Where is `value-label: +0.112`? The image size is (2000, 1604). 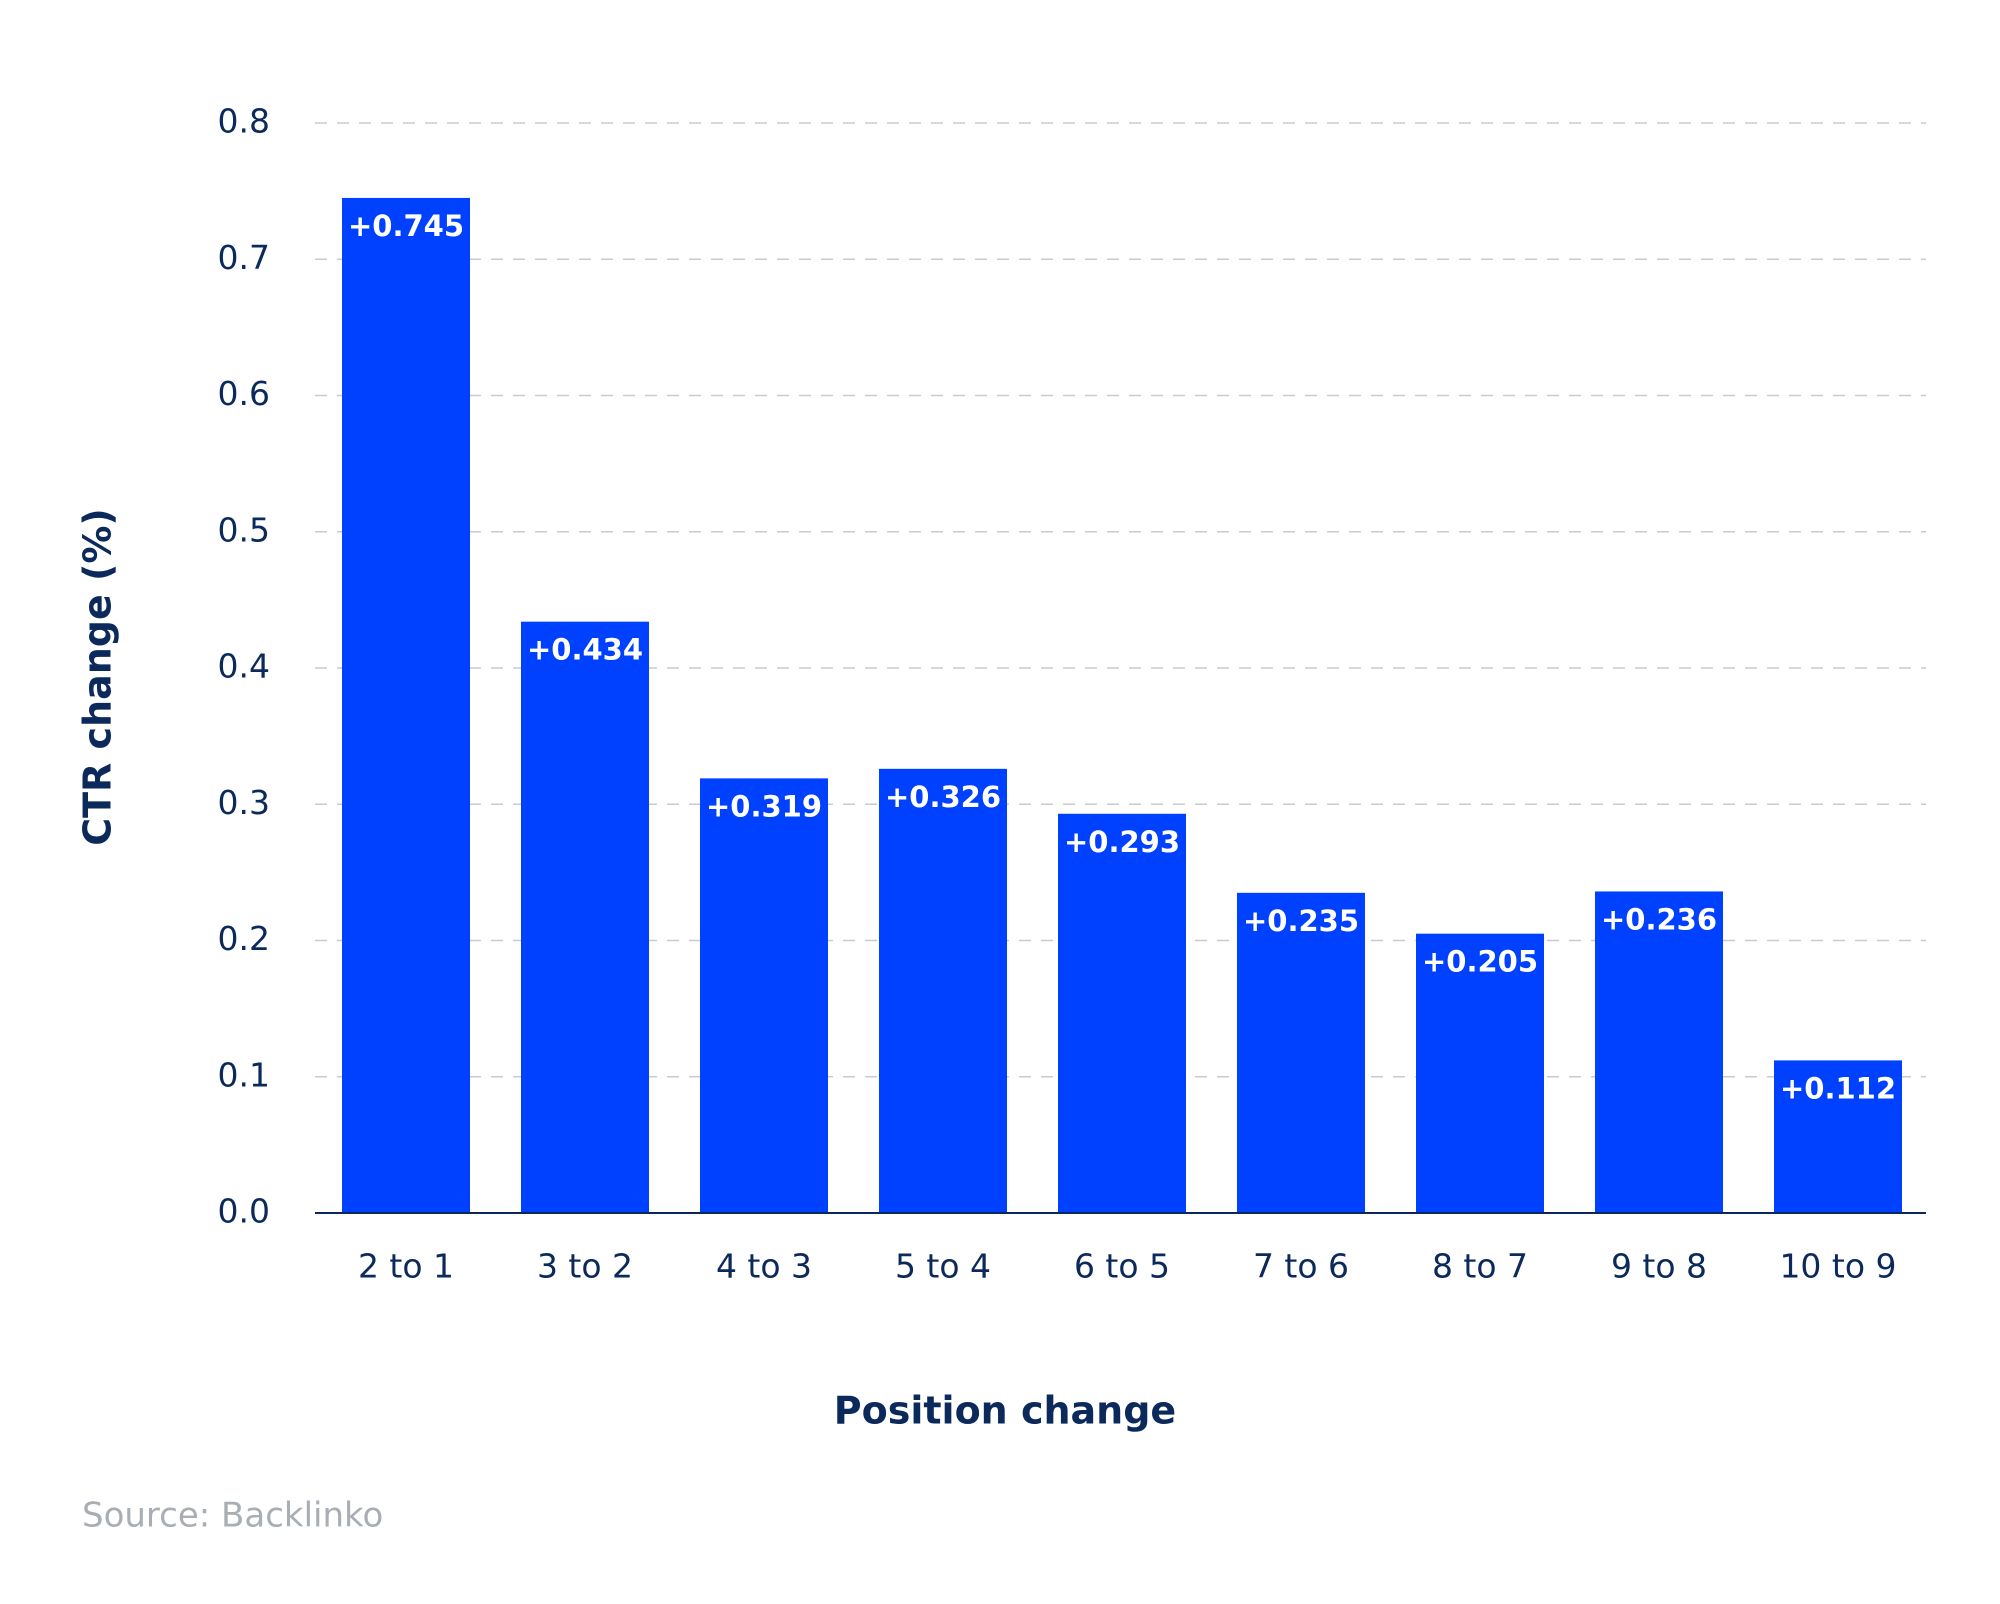
value-label: +0.112 is located at coordinates (1838, 1088).